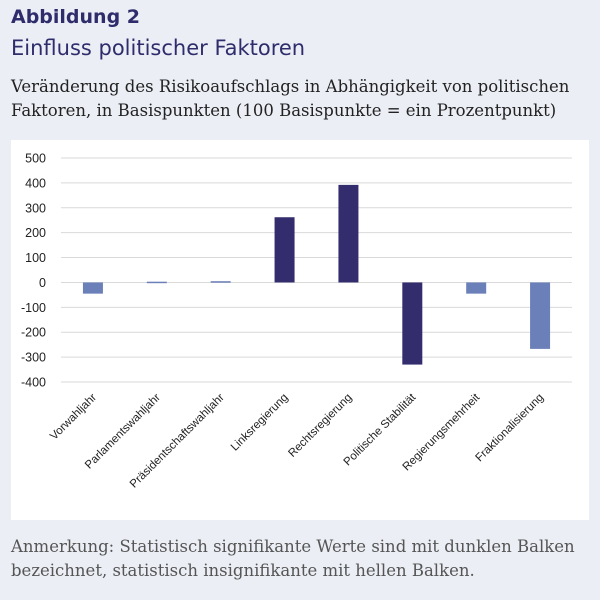  I want to click on x-tick-label: Linksregierung, so click(260, 423).